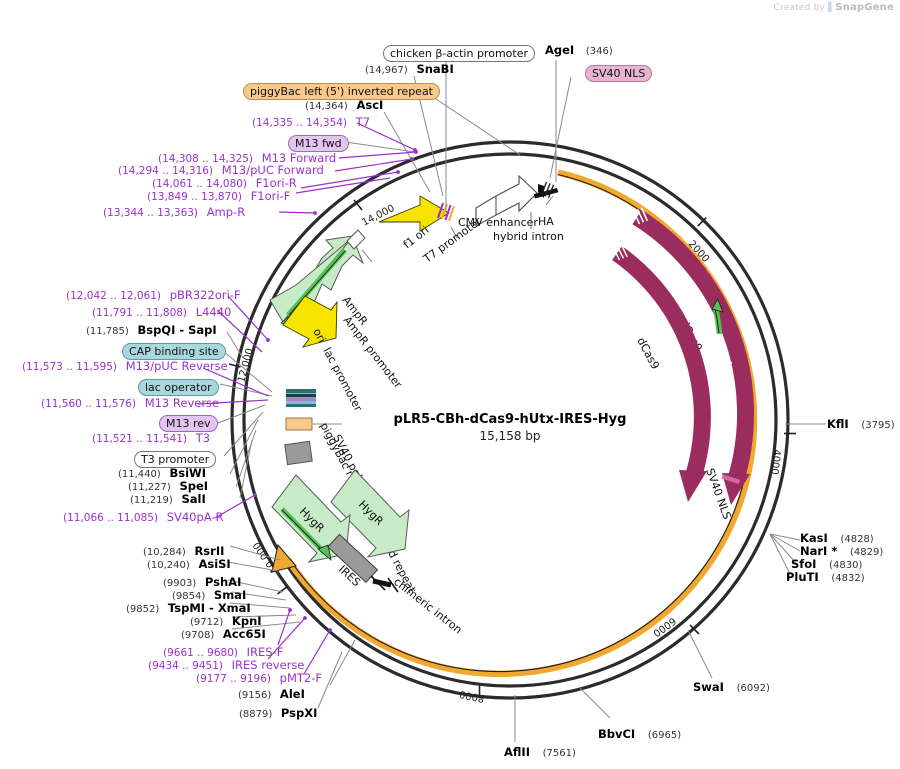 The width and height of the screenshot is (900, 769). Describe the element at coordinates (559, 753) in the screenshot. I see `enzyme-position: (7561)` at that location.